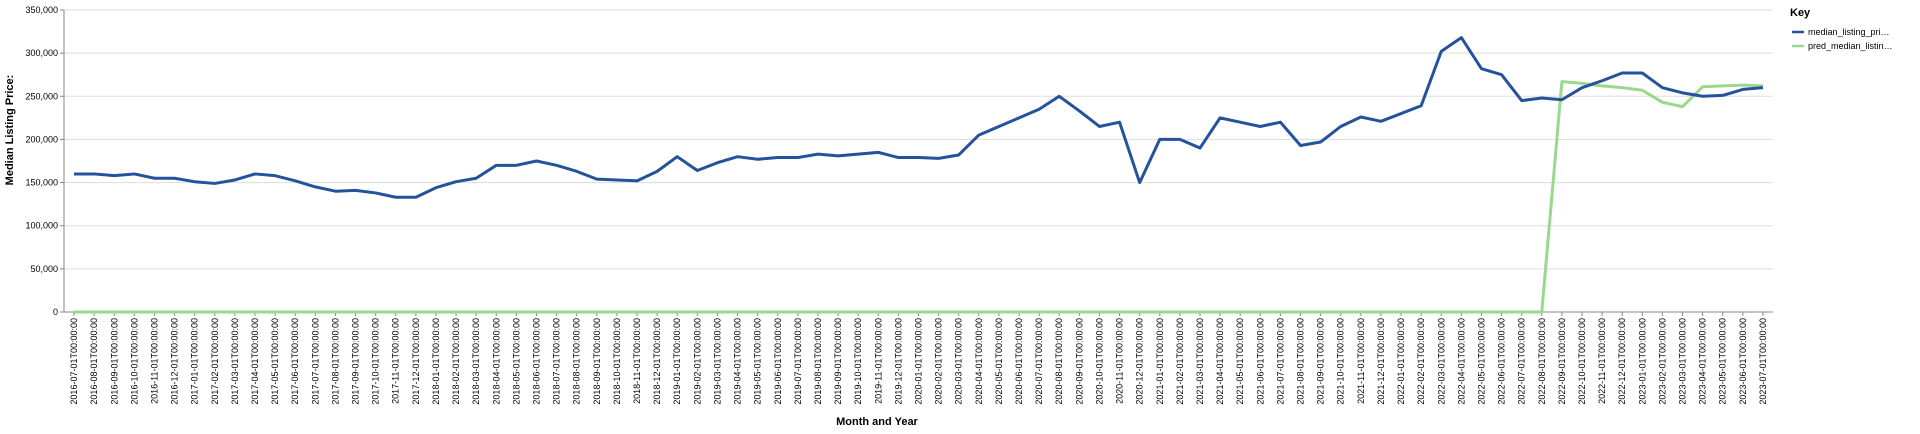 Image resolution: width=1920 pixels, height=434 pixels. I want to click on x-tick-label: 2023-07-01T00:00:00, so click(1763, 361).